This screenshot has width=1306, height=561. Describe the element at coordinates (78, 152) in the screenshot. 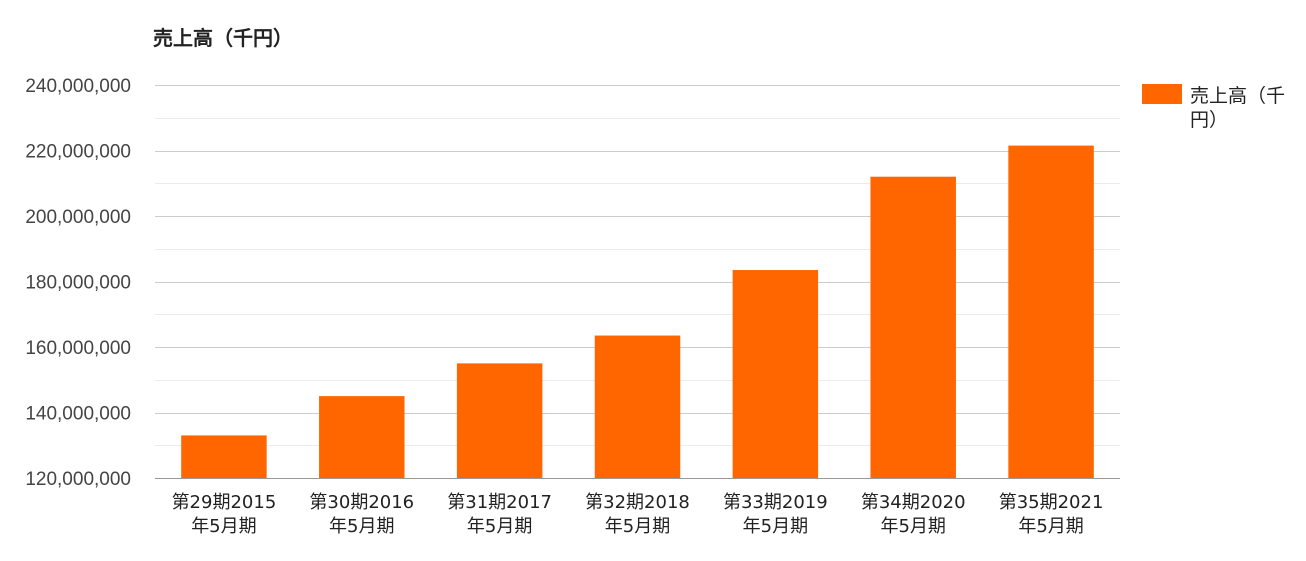

I see `y-tick-label: 220,000,000` at that location.